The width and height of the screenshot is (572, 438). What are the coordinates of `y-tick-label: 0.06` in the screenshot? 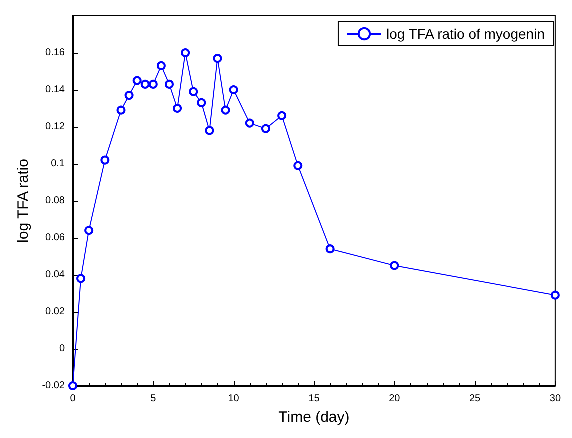 It's located at (56, 238).